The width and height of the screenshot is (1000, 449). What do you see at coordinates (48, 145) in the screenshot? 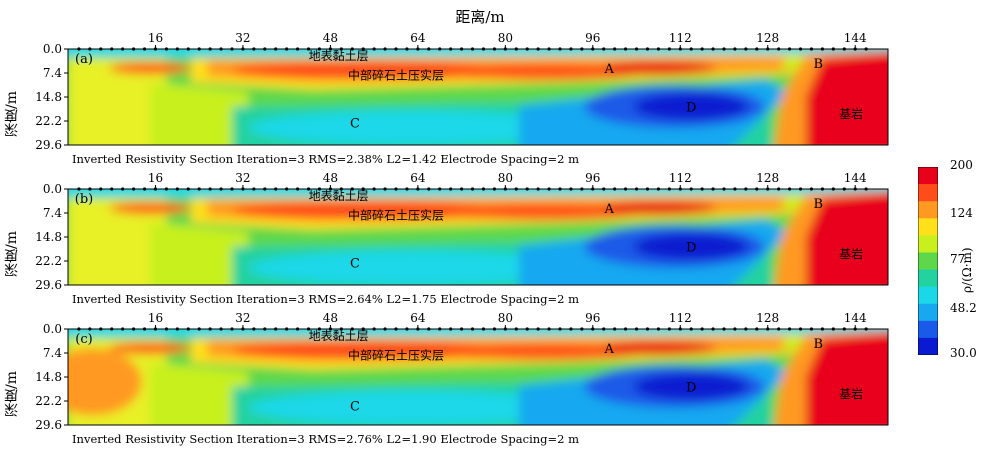
I see `depth-tick-label: 29.6` at bounding box center [48, 145].